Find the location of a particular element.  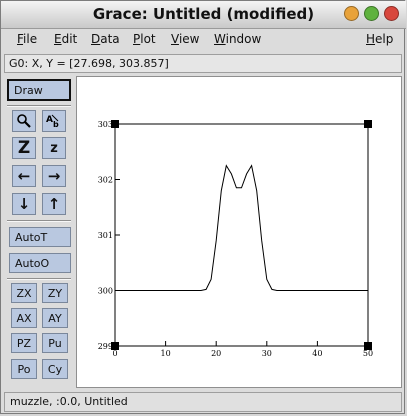

y-tick-label: 301 is located at coordinates (105, 235).